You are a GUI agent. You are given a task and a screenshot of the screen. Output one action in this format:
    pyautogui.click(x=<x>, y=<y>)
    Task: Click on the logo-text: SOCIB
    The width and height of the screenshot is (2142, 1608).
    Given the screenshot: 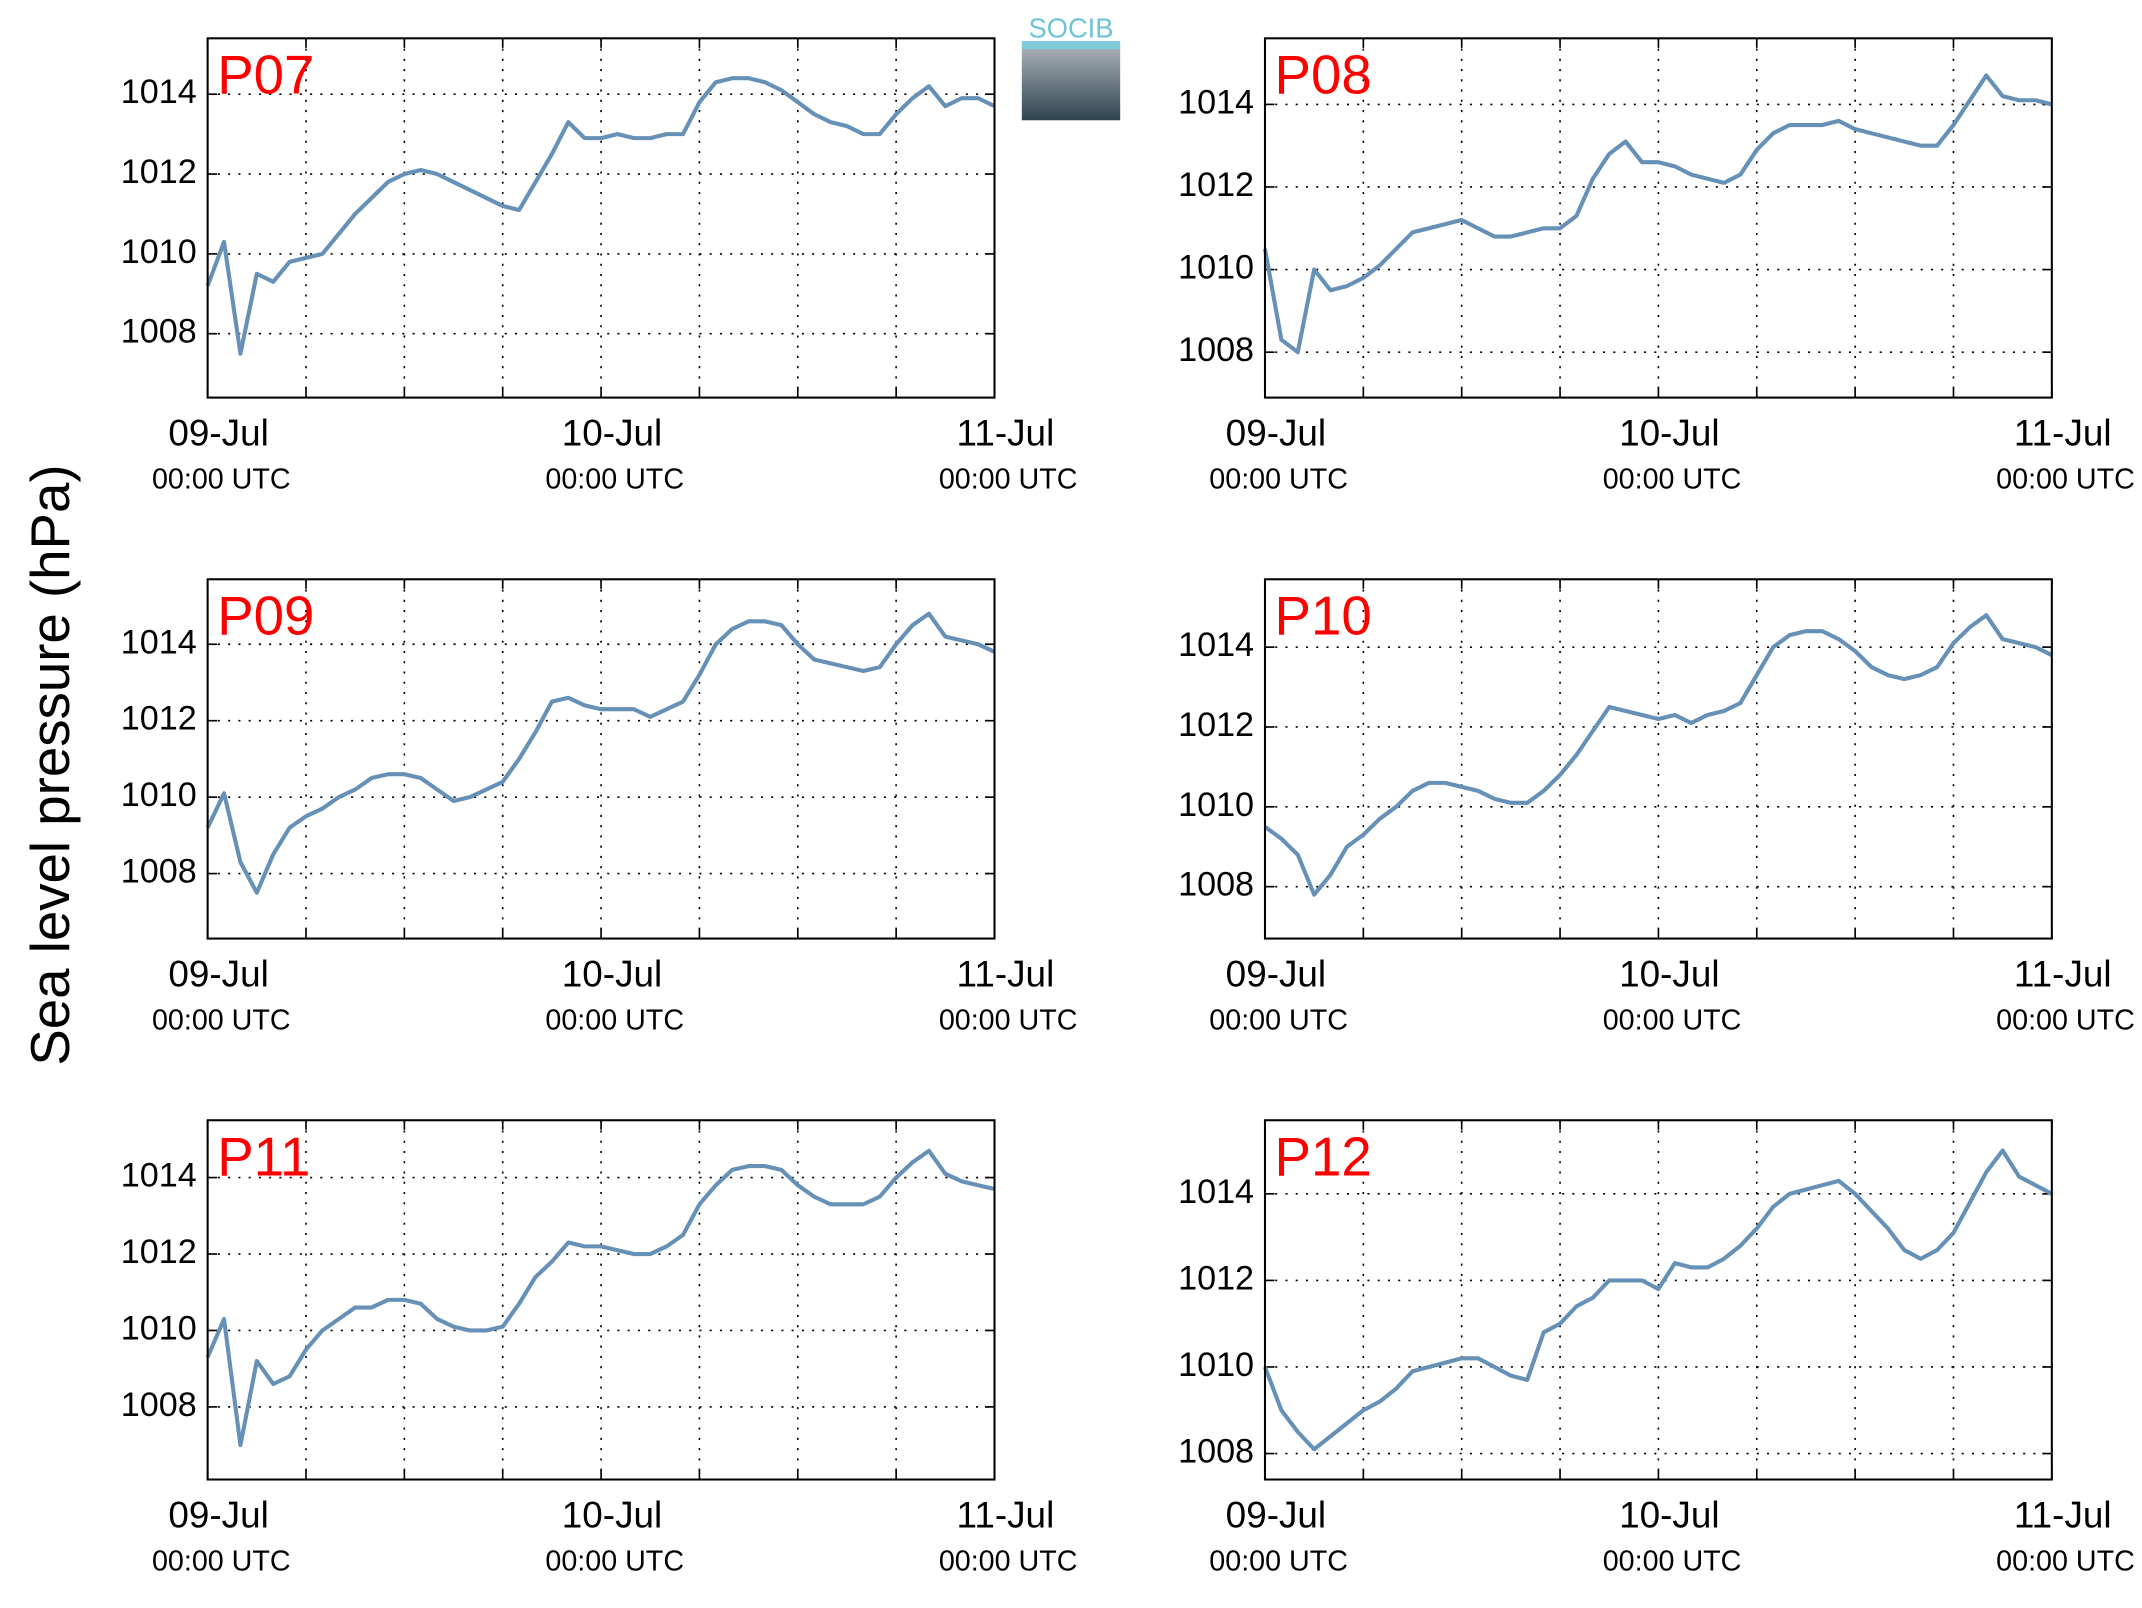 What is the action you would take?
    pyautogui.click(x=1071, y=27)
    